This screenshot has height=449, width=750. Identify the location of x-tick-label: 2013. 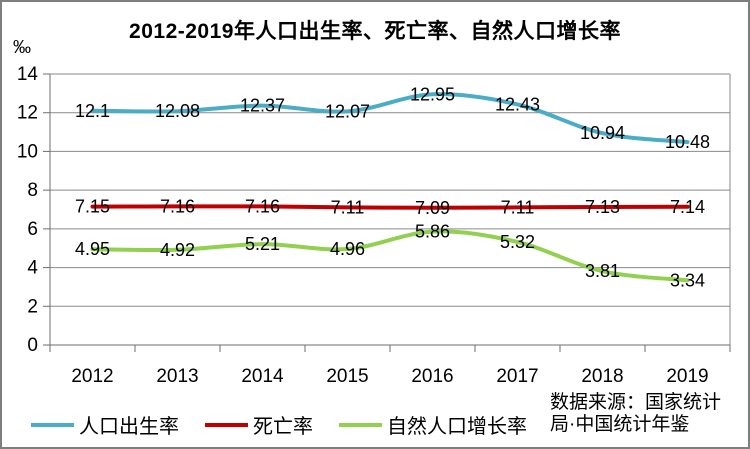
(177, 376).